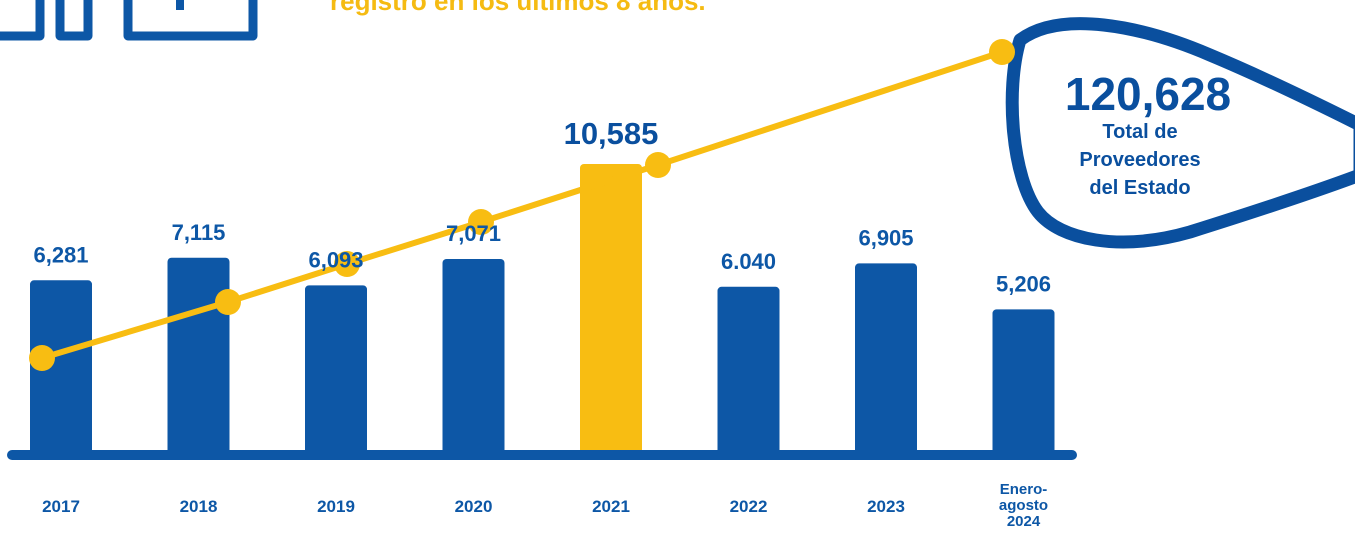 The width and height of the screenshot is (1355, 543). Describe the element at coordinates (886, 506) in the screenshot. I see `x-tick-label: 2023` at that location.